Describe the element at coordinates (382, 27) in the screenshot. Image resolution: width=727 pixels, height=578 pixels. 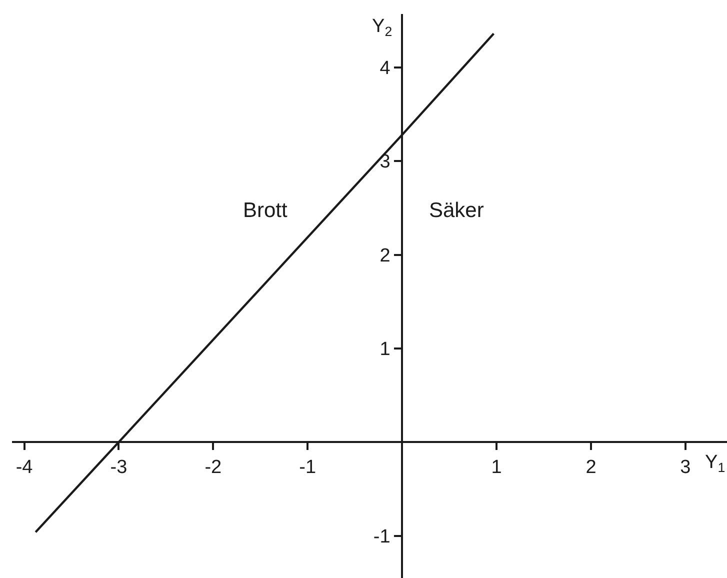
I see `y-axis-title: Y$_{2}$` at that location.